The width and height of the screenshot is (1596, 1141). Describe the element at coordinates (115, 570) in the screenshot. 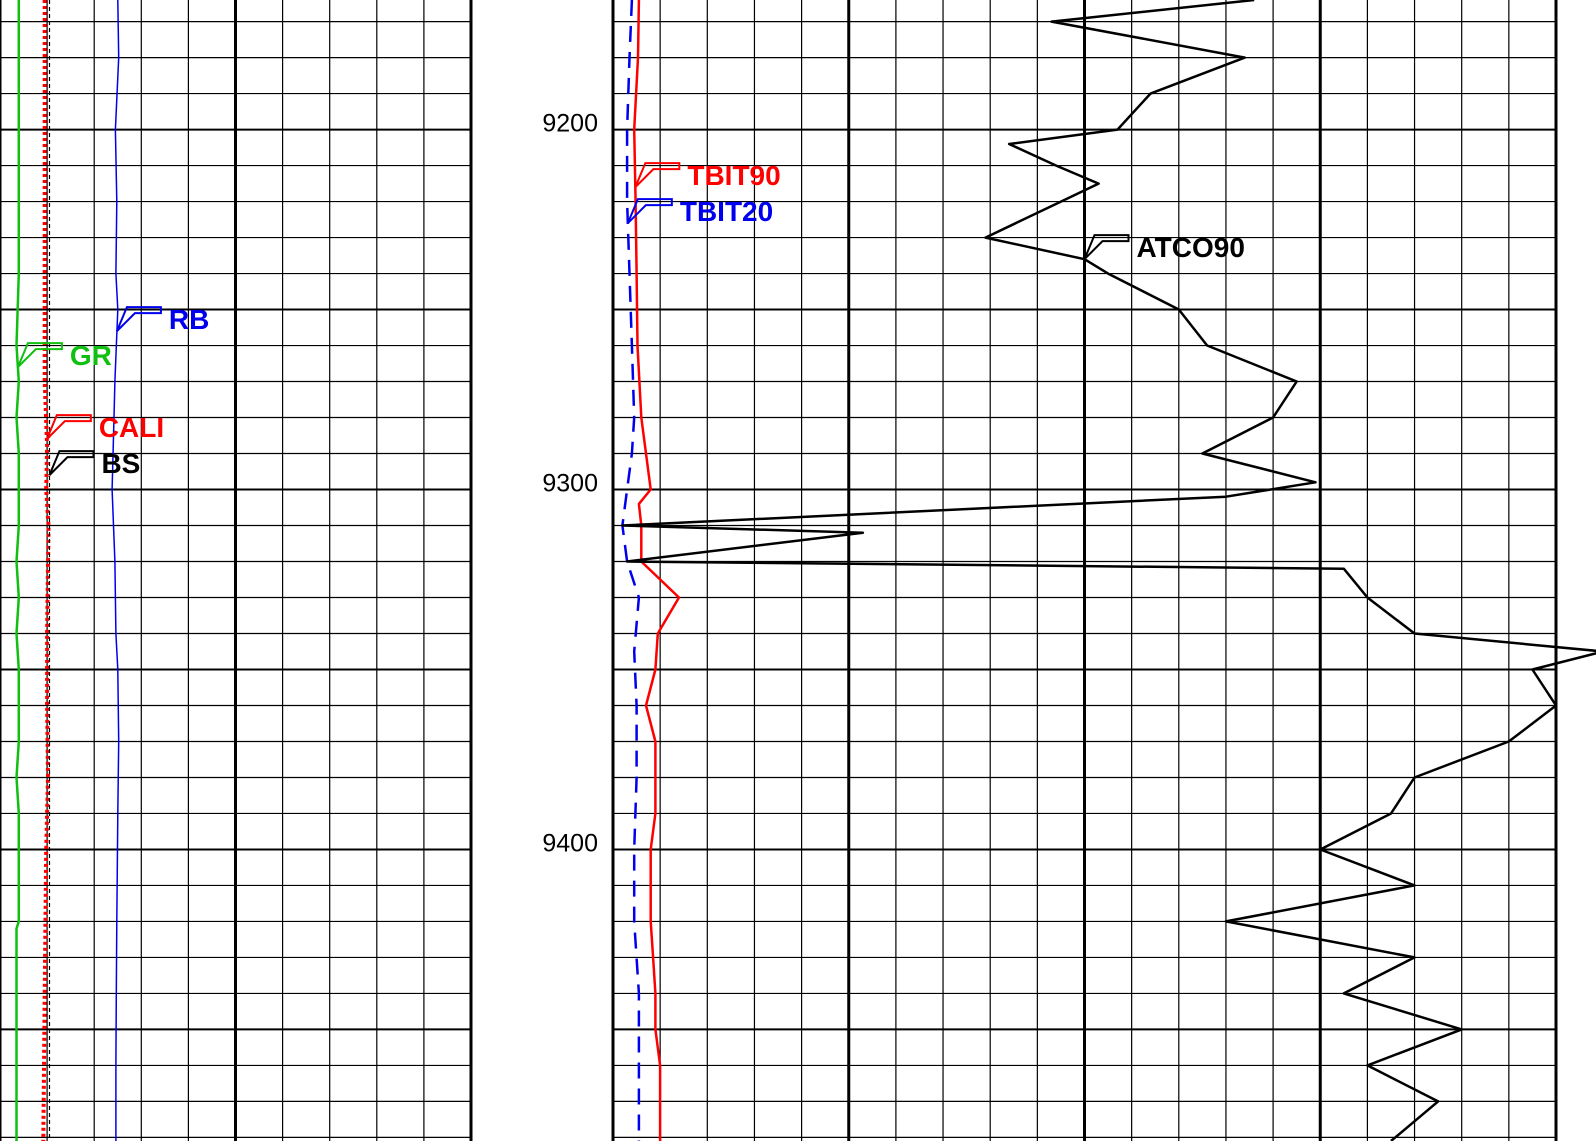

I see `curve-rb` at that location.